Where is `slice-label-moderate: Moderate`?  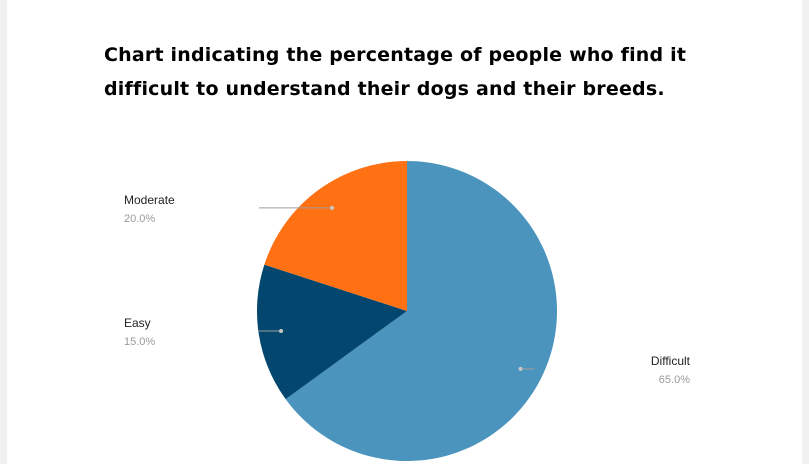
slice-label-moderate: Moderate is located at coordinates (149, 200).